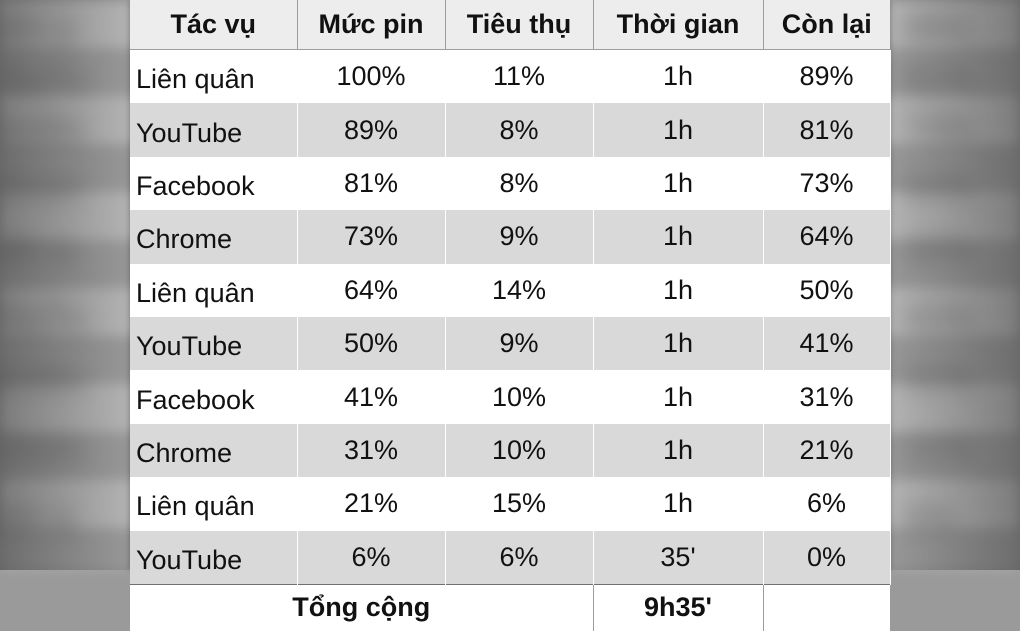 This screenshot has width=1020, height=631. What do you see at coordinates (371, 450) in the screenshot?
I see `cell-battery-level: 31%` at bounding box center [371, 450].